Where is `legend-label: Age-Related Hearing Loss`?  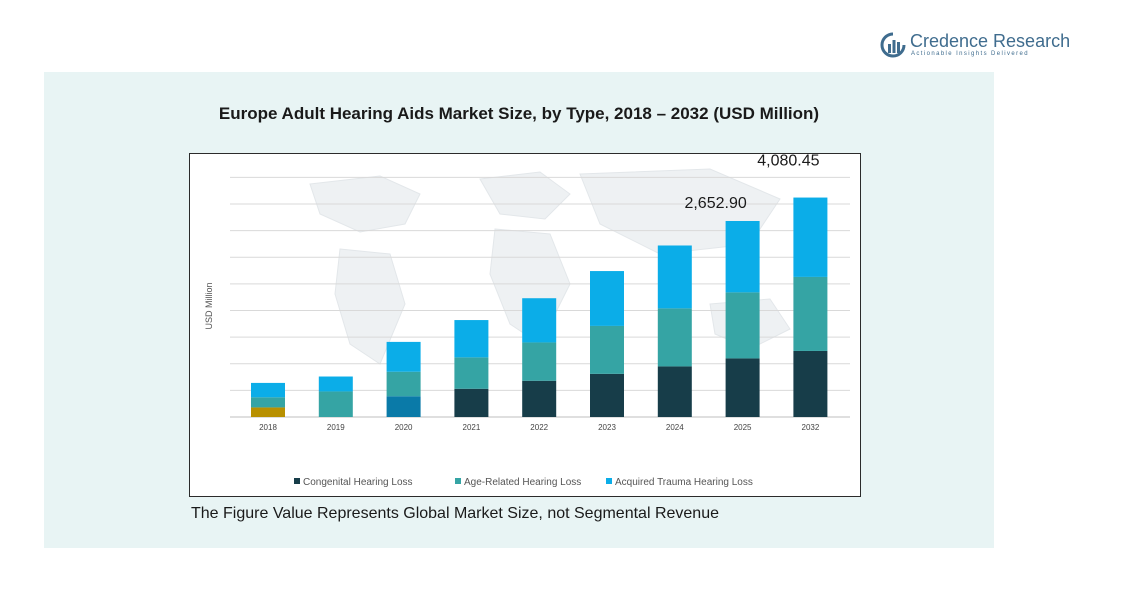
legend-label: Age-Related Hearing Loss is located at coordinates (522, 482).